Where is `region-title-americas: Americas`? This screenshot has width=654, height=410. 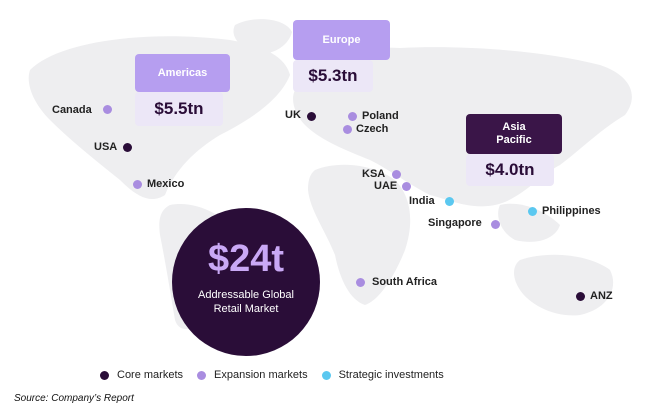
region-title-americas: Americas is located at coordinates (182, 73).